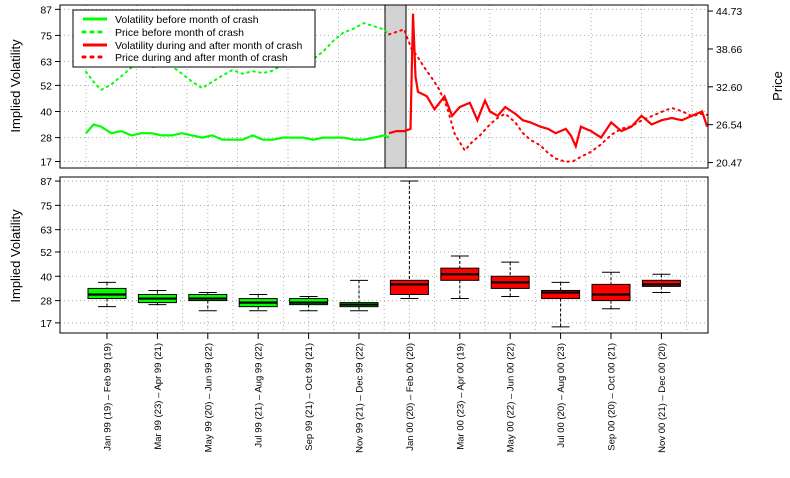 Image resolution: width=790 pixels, height=478 pixels. Describe the element at coordinates (46, 324) in the screenshot. I see `bottom-ytick-label-0: 17` at that location.